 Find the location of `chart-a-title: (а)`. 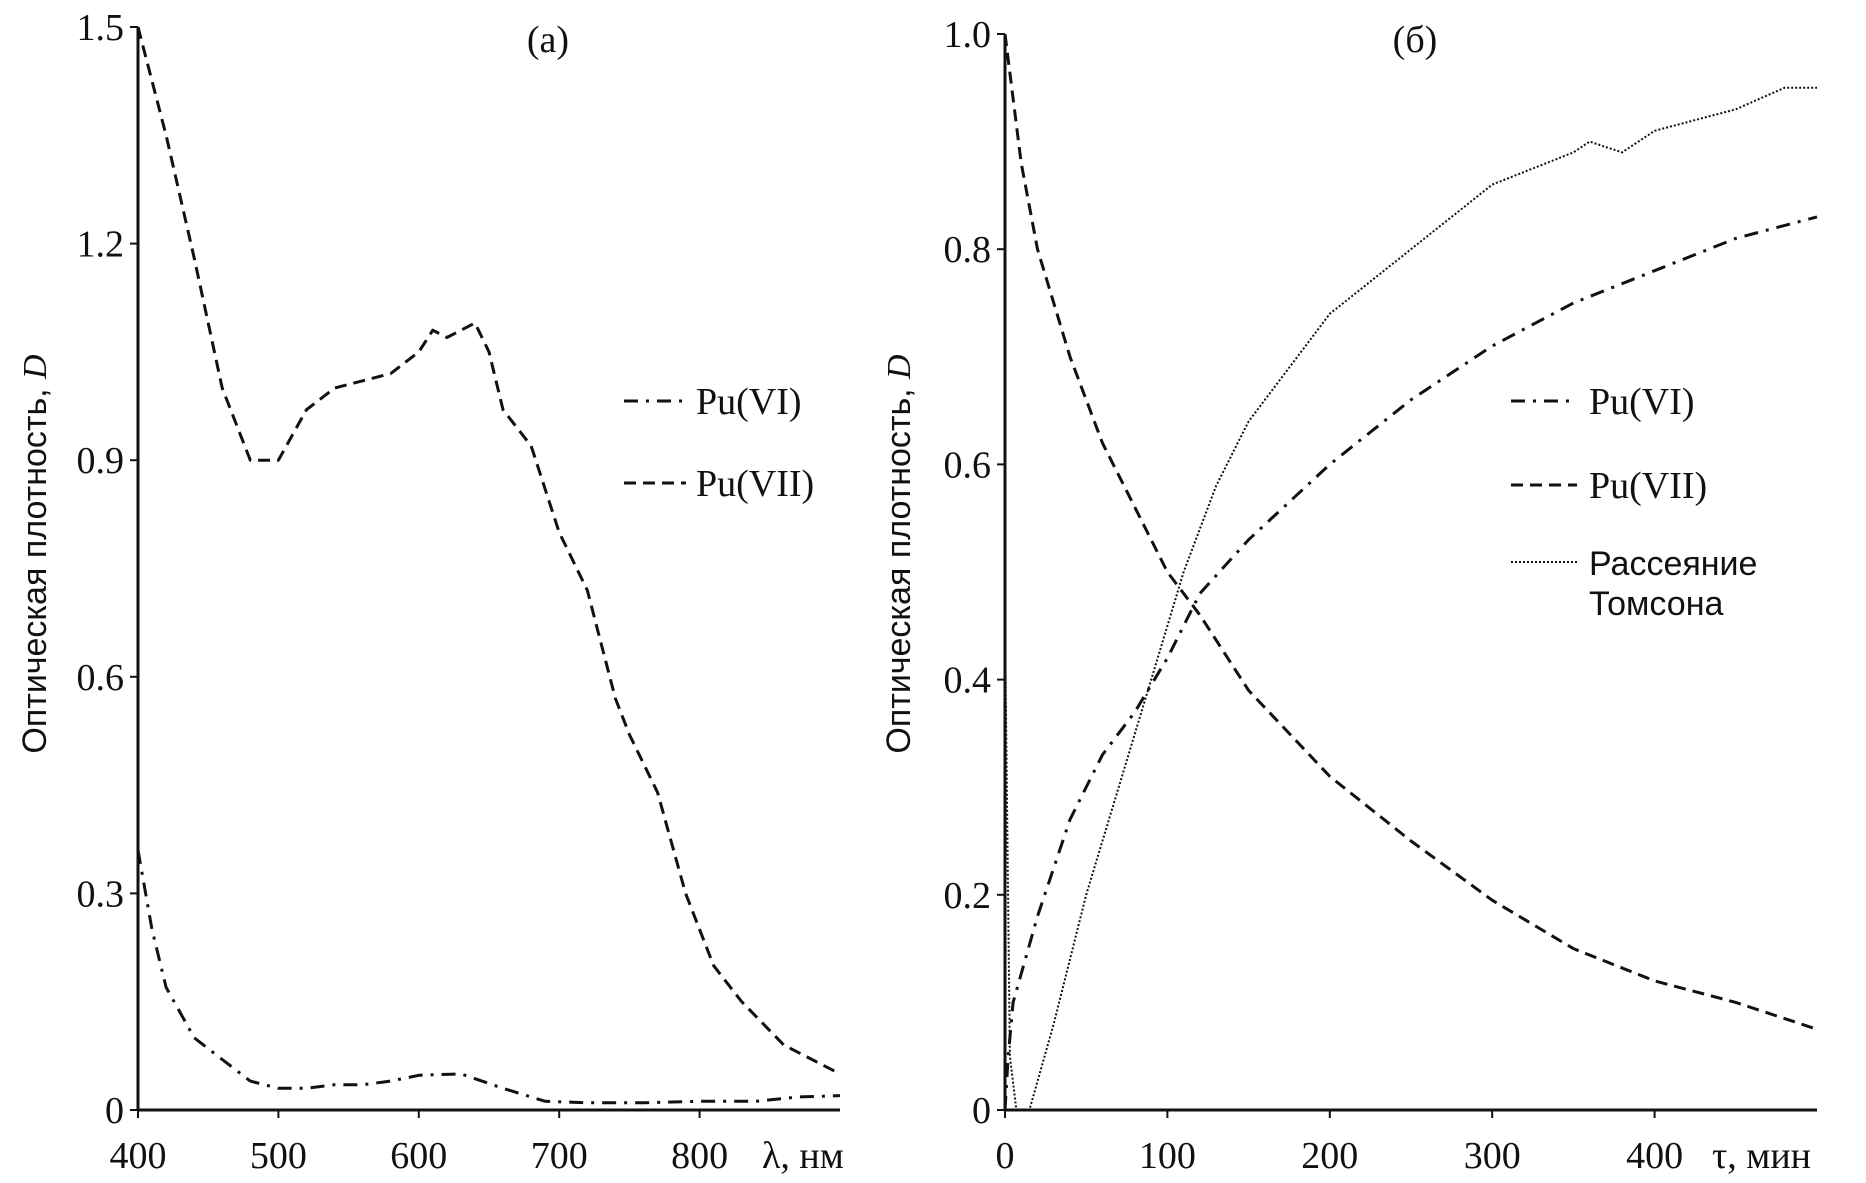

chart-a-title: (а) is located at coordinates (548, 40).